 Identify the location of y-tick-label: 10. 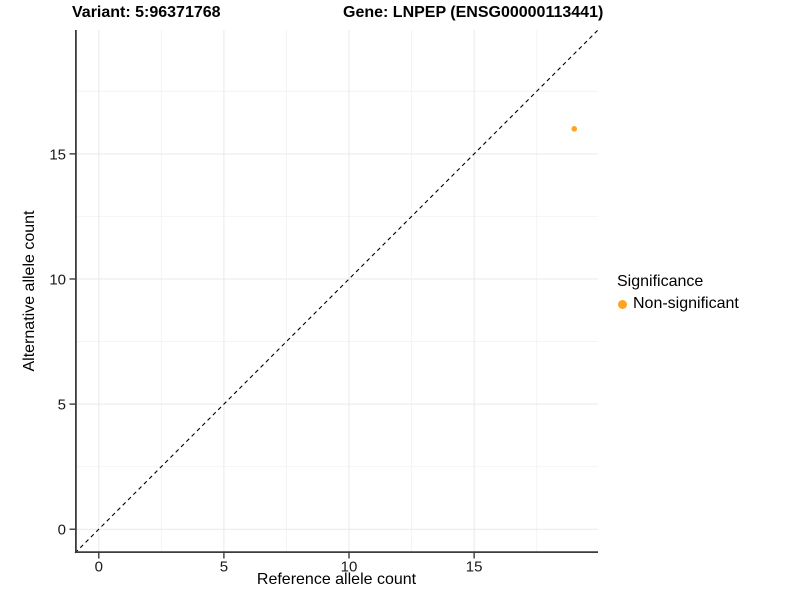
(57, 279).